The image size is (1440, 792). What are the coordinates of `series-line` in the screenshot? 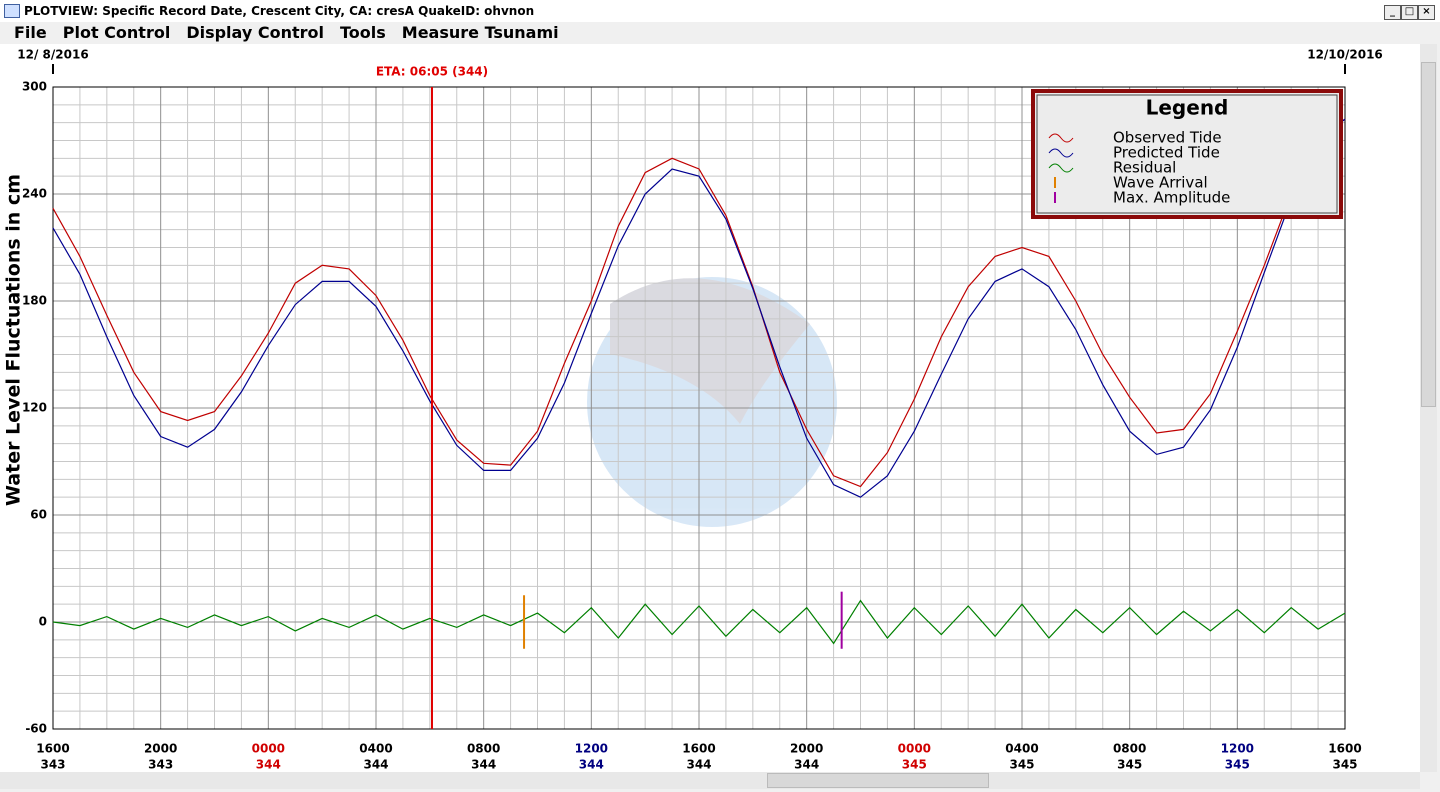 It's located at (699, 622).